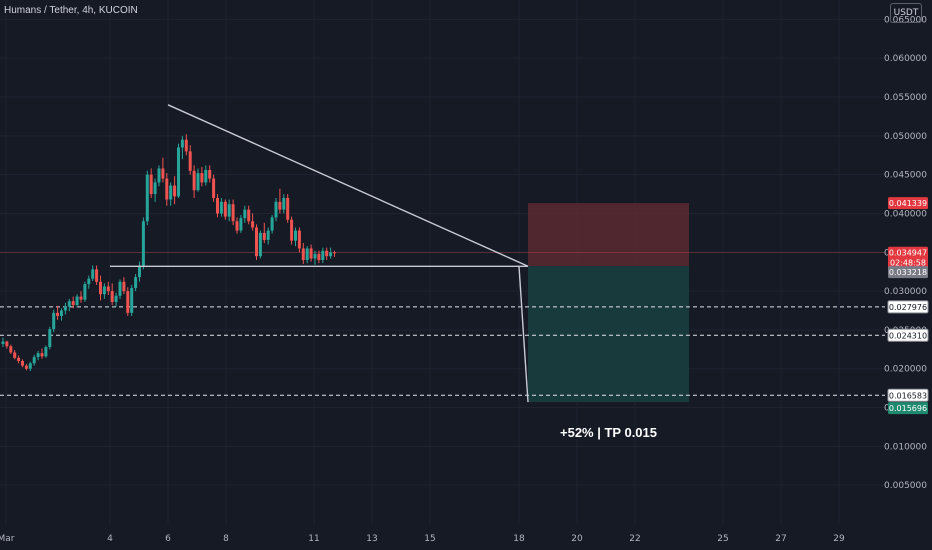 The width and height of the screenshot is (932, 550). Describe the element at coordinates (371, 539) in the screenshot. I see `x-tick-label: 13` at that location.